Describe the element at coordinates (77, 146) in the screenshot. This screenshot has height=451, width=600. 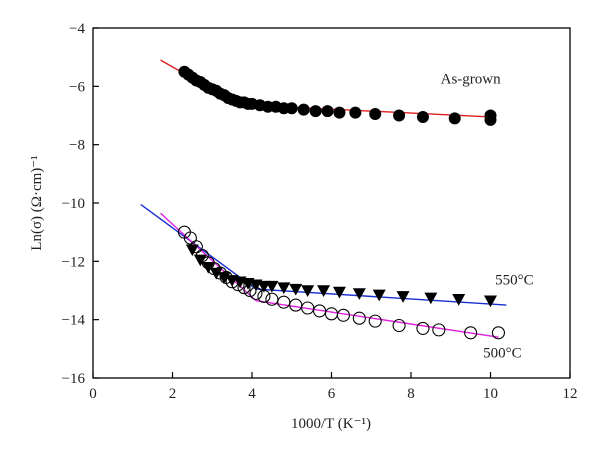
I see `y-tick-label: −8` at that location.